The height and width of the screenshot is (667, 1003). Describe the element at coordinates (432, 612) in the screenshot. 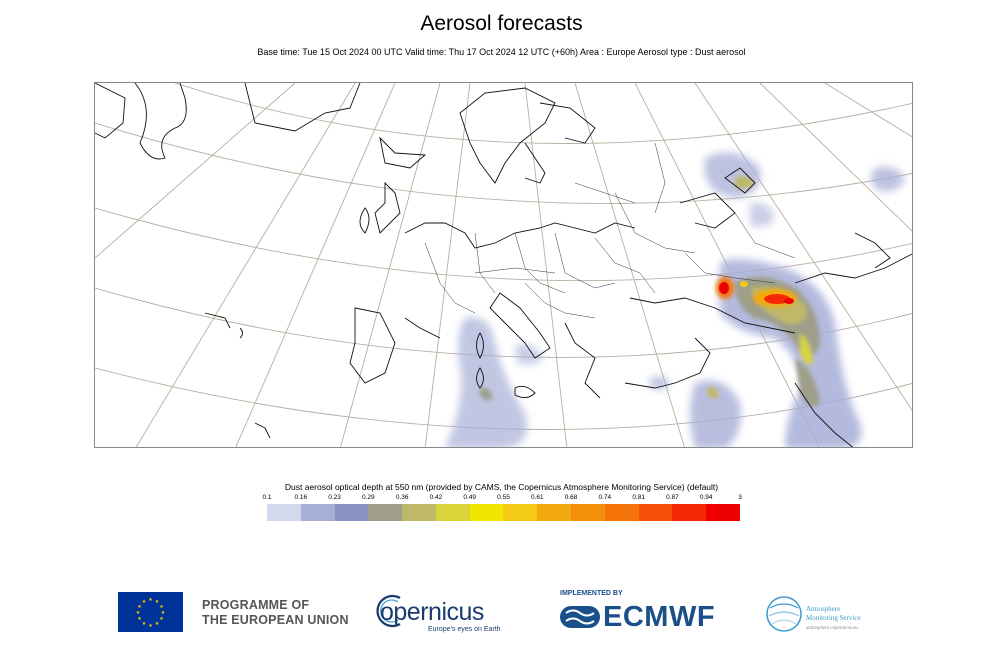

I see `copernicus-logo: opernicus` at that location.